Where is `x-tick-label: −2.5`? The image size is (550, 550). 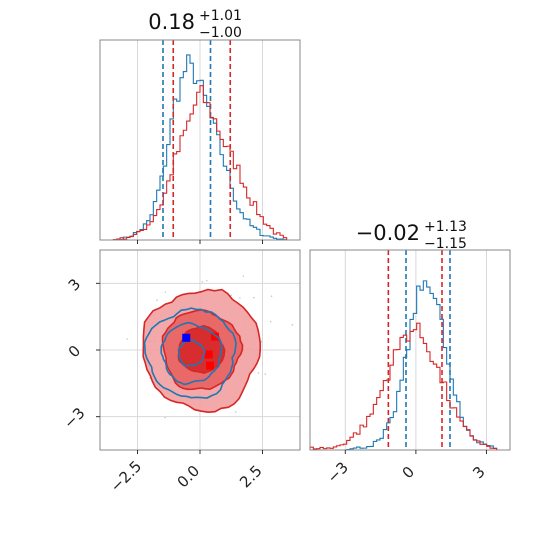 x-tick-label: −2.5 is located at coordinates (126, 476).